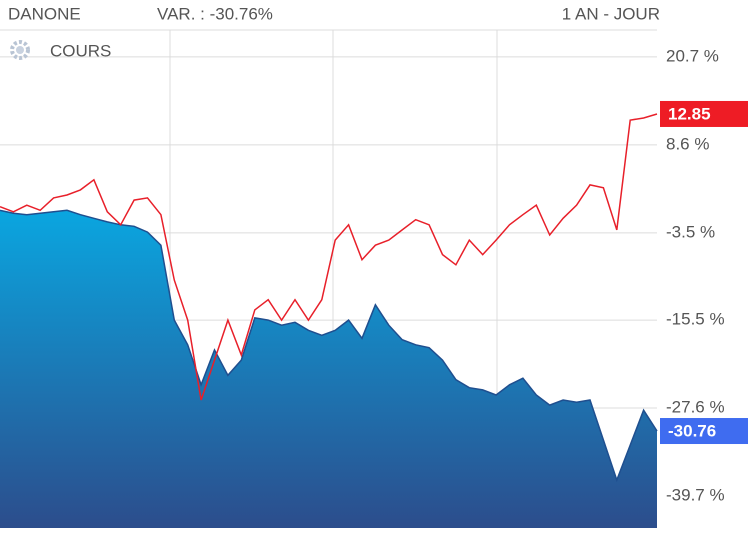  I want to click on chart-title: COURS, so click(80, 50).